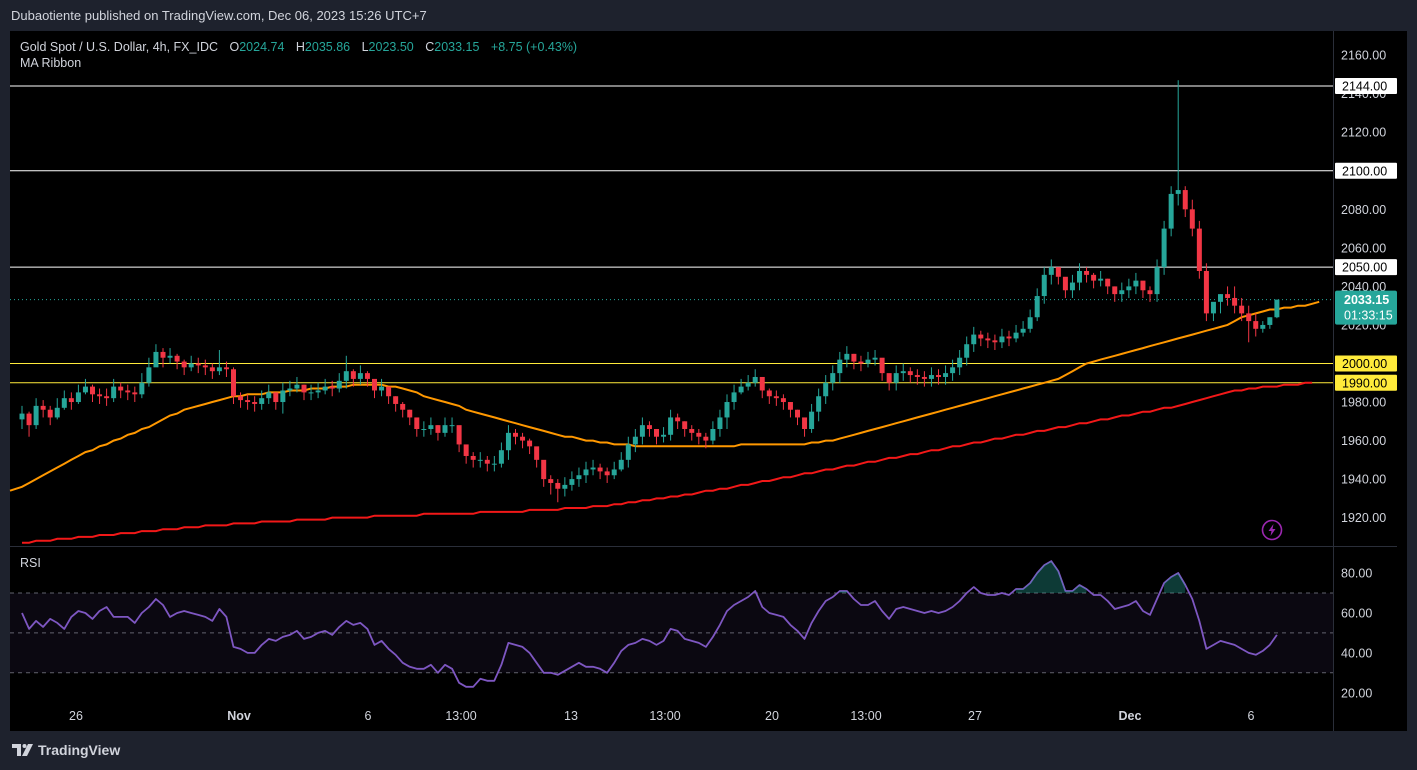  Describe the element at coordinates (1363, 480) in the screenshot. I see `price-tick-label: 1940.00` at that location.